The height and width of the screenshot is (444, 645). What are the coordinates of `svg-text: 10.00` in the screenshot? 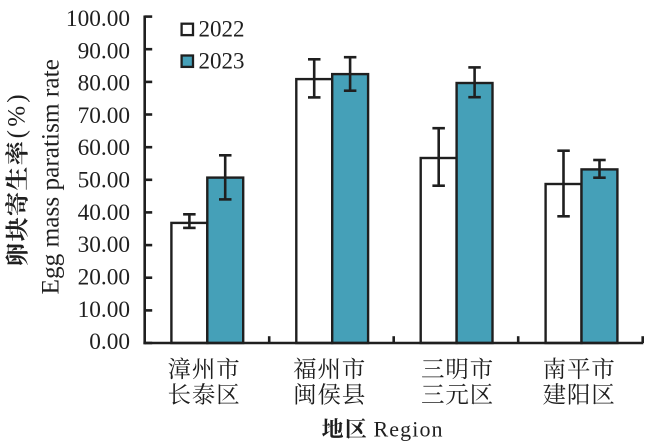 It's located at (104, 310).